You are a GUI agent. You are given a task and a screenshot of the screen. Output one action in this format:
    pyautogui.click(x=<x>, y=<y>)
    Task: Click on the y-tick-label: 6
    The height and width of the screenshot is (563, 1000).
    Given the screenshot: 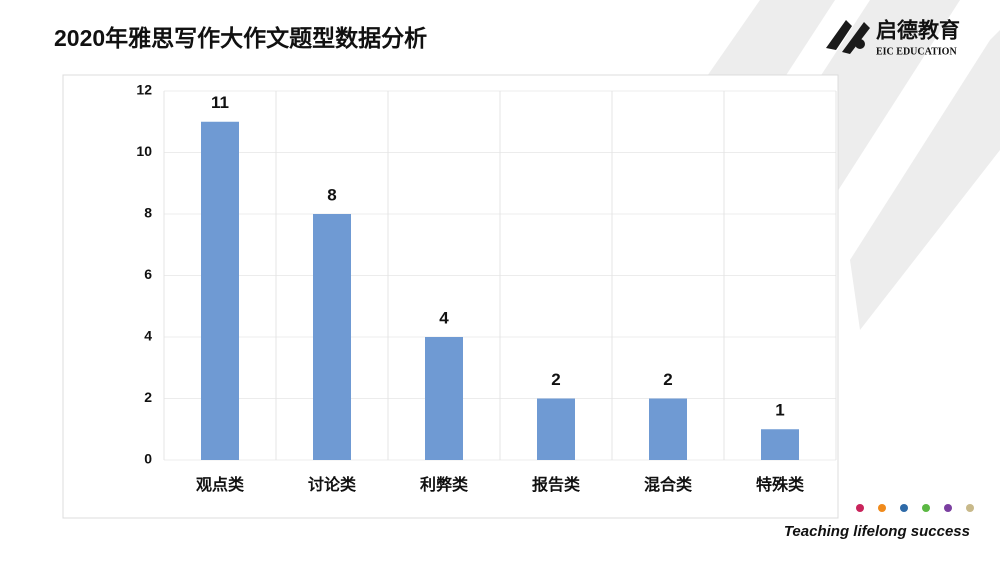 What is the action you would take?
    pyautogui.click(x=148, y=274)
    